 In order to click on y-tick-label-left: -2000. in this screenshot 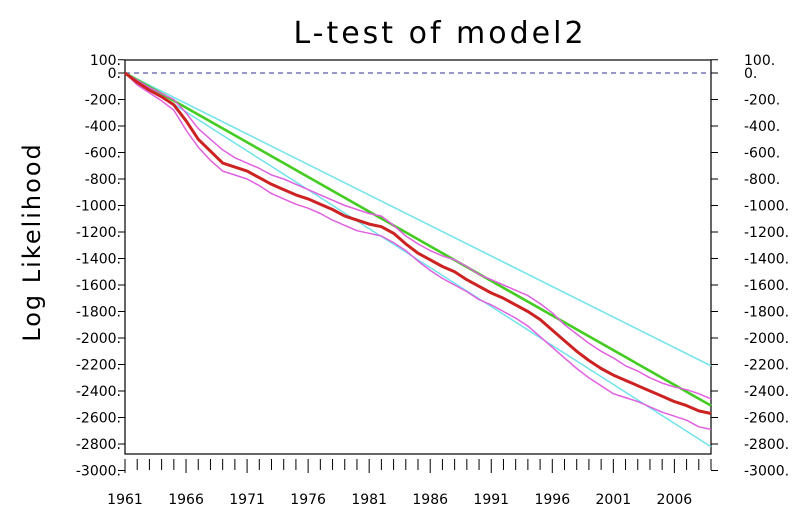, I will do `click(98, 339)`.